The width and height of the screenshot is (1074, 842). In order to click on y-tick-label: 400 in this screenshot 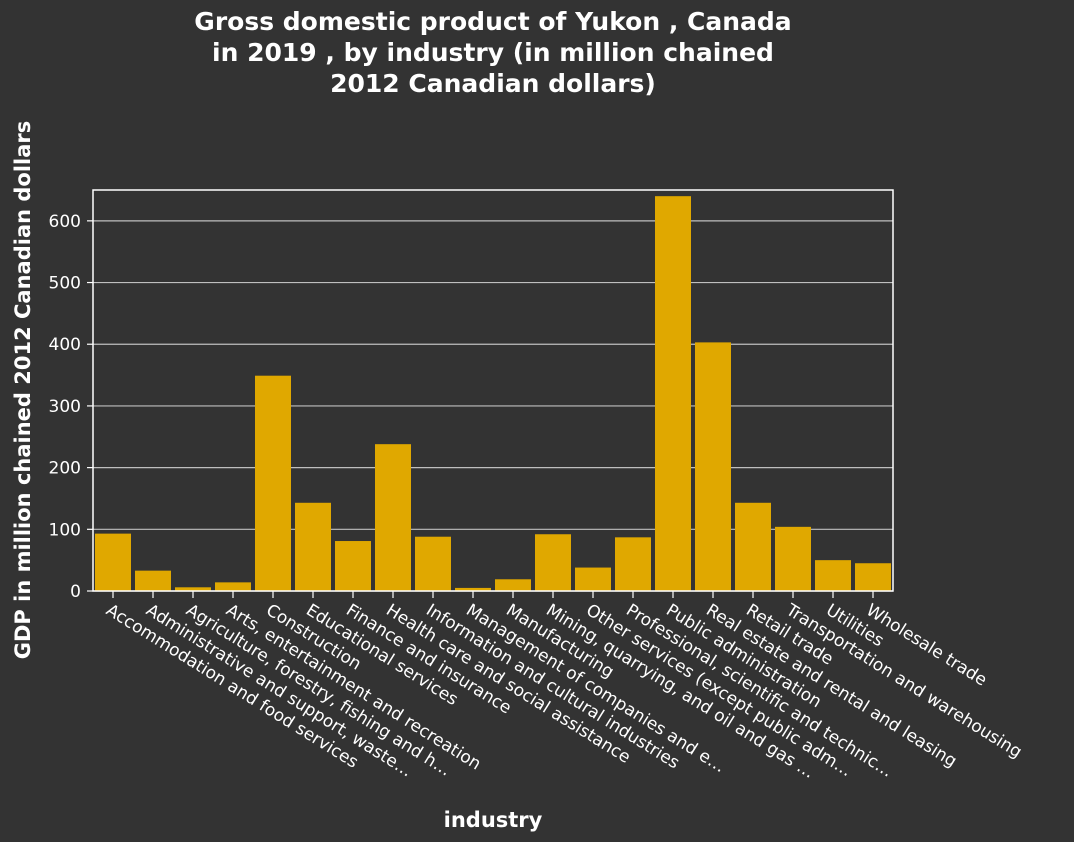, I will do `click(65, 345)`.